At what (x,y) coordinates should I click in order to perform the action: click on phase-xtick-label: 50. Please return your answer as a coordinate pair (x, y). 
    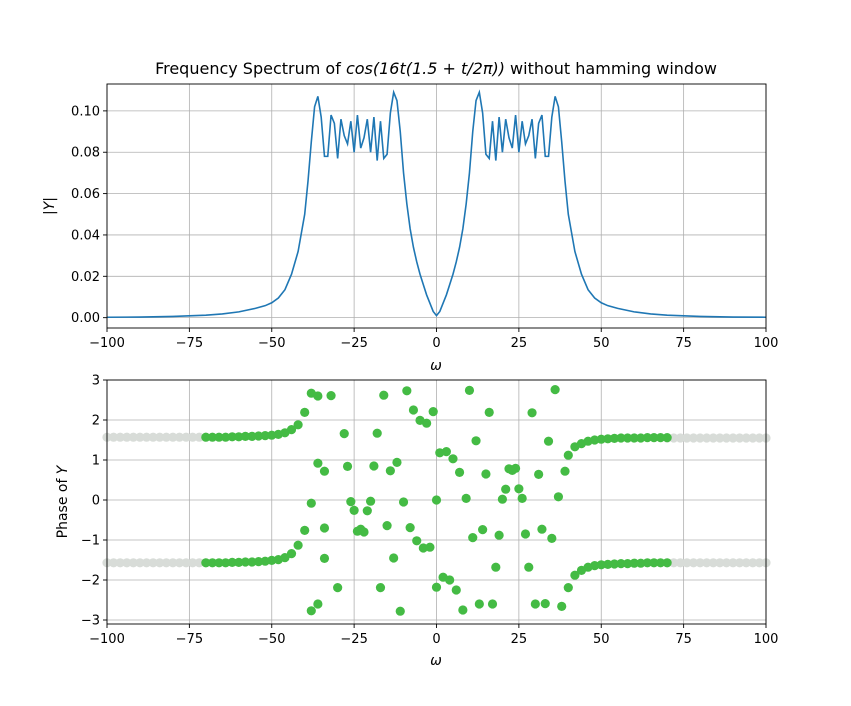
    Looking at the image, I should click on (601, 639).